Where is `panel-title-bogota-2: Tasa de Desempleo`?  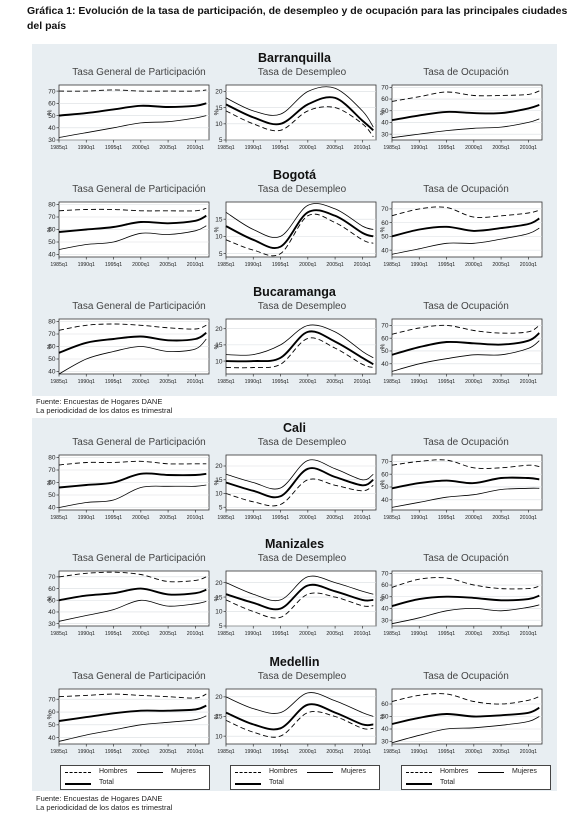 panel-title-bogota-2: Tasa de Desempleo is located at coordinates (302, 189).